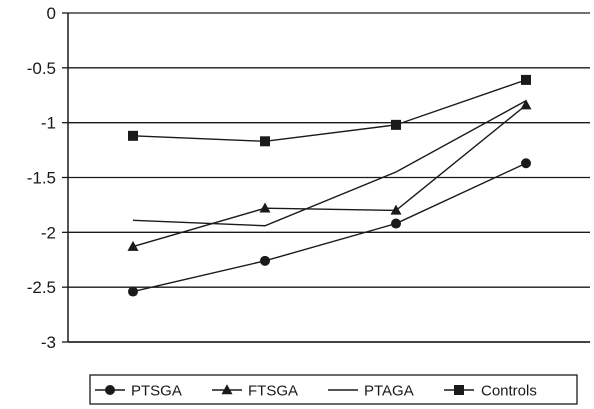  Describe the element at coordinates (509, 391) in the screenshot. I see `legend-label-controls: Controls` at that location.